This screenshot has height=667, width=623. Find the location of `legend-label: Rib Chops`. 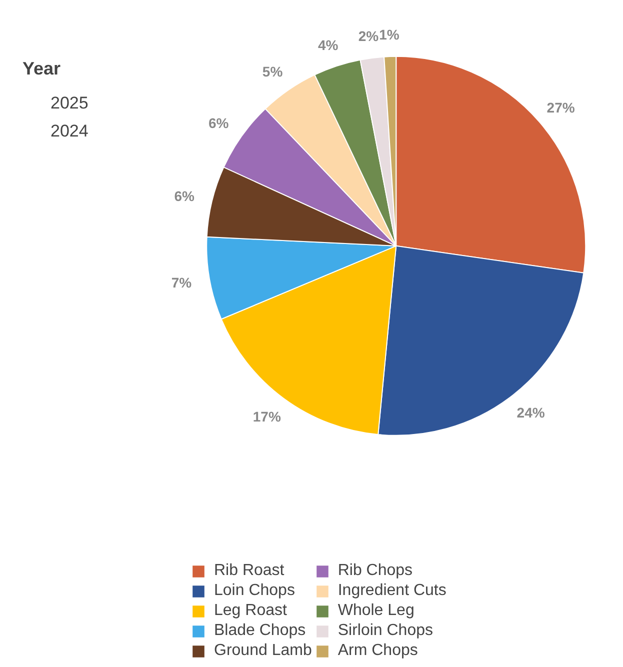

legend-label: Rib Chops is located at coordinates (375, 571).